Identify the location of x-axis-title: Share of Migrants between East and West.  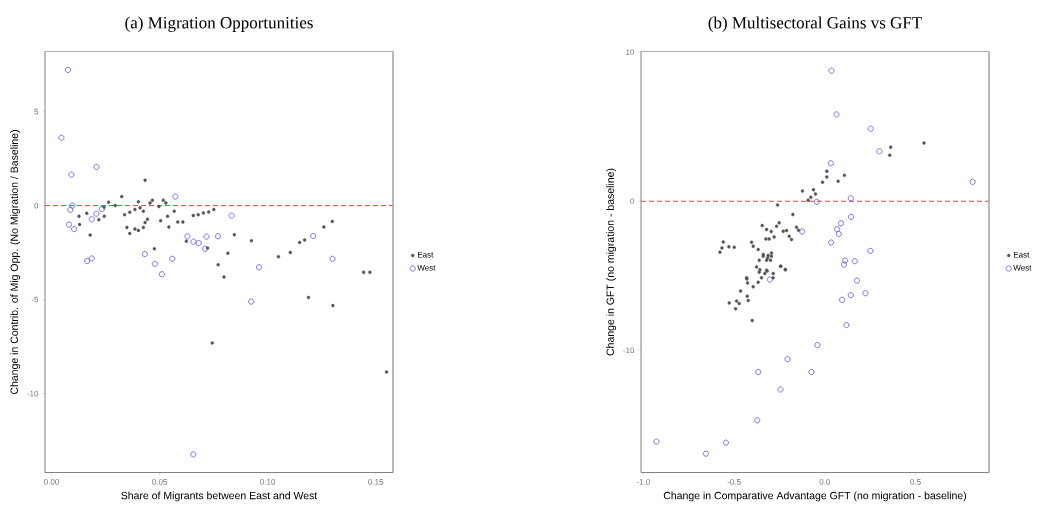
(219, 496).